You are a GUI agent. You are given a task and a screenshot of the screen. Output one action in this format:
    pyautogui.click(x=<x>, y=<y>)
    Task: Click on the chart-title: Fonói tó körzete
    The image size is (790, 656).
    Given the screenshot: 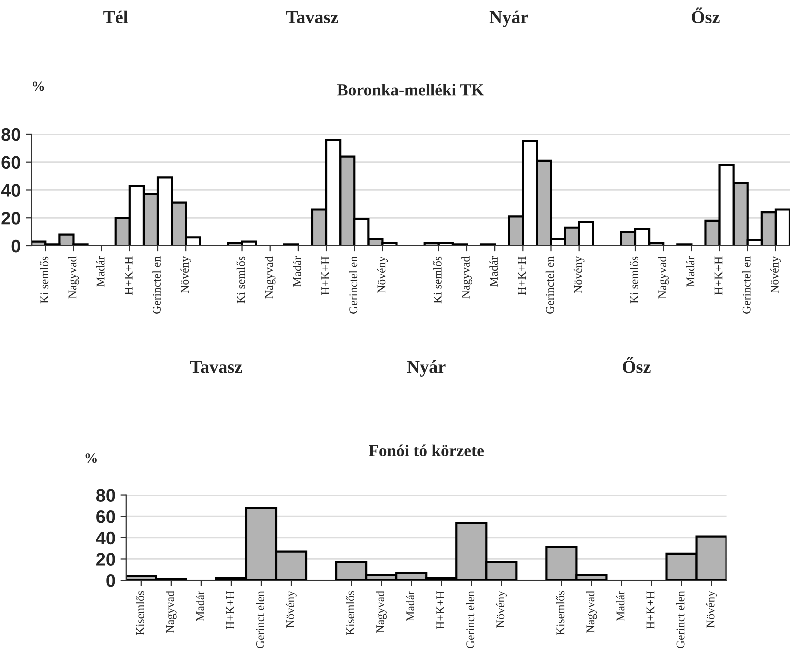 What is the action you would take?
    pyautogui.click(x=426, y=450)
    